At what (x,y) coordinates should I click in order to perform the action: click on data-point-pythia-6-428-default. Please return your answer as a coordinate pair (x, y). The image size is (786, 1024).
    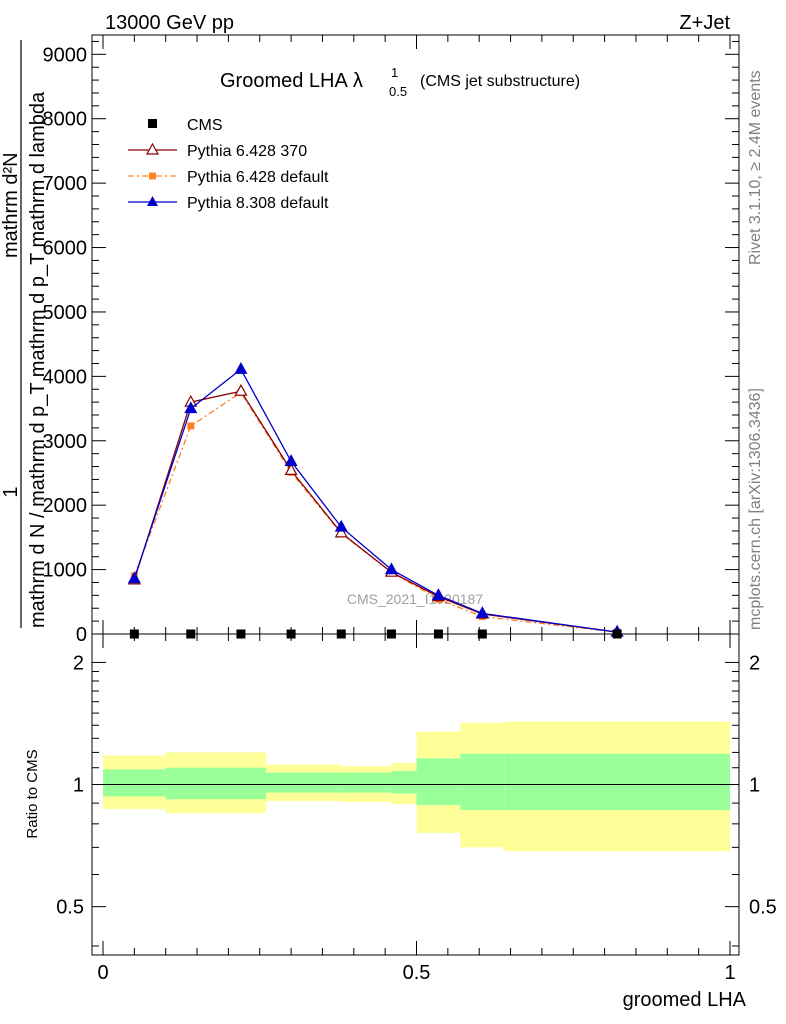
    Looking at the image, I should click on (191, 426).